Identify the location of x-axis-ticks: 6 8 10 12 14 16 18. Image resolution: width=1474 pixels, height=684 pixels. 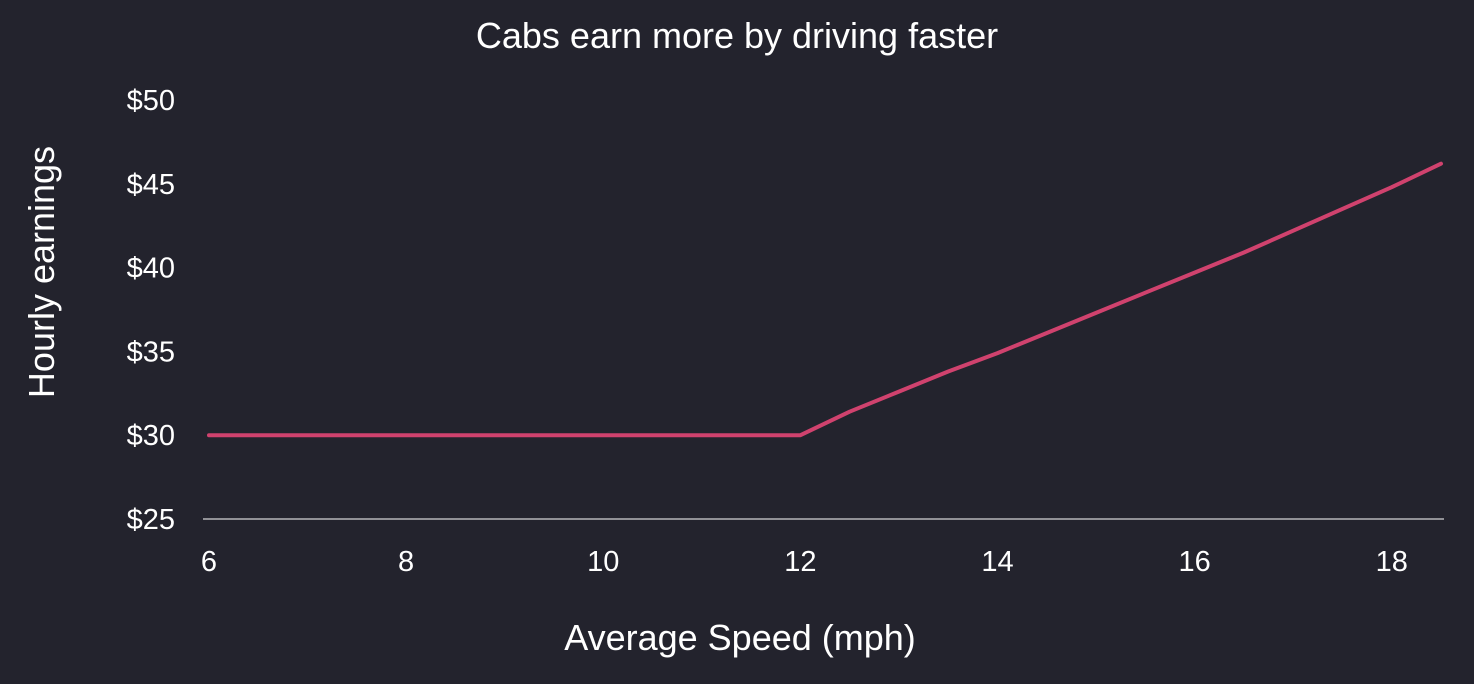
(804, 562).